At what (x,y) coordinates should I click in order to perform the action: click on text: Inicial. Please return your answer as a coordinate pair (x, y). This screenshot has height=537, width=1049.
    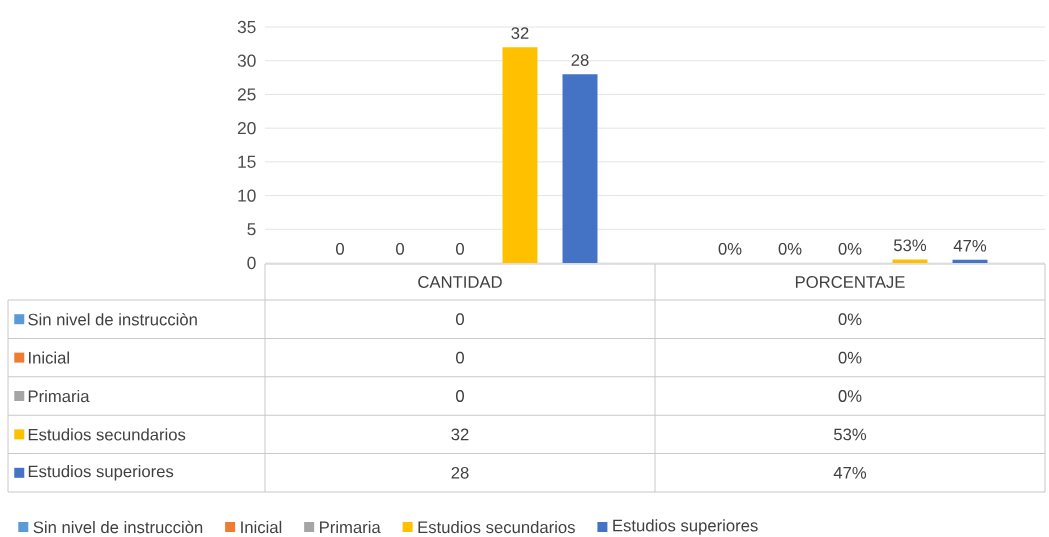
    Looking at the image, I should click on (261, 527).